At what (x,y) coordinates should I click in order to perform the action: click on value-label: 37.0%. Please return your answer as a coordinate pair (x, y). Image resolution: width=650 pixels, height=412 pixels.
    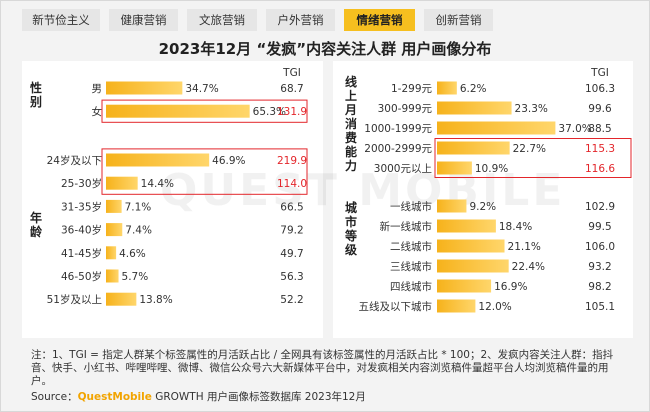
    Looking at the image, I should click on (574, 129).